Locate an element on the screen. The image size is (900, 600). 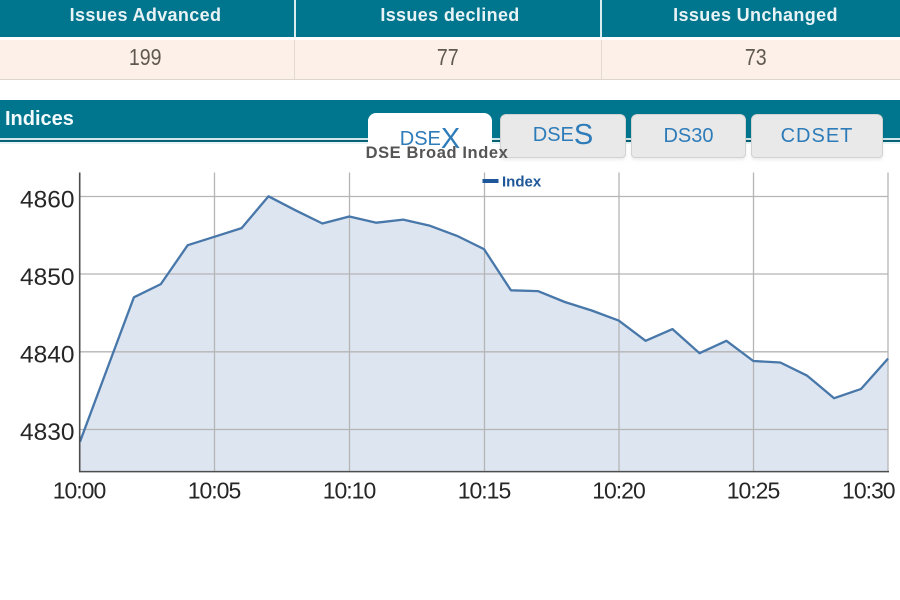
svg-text: 10:20 is located at coordinates (619, 491).